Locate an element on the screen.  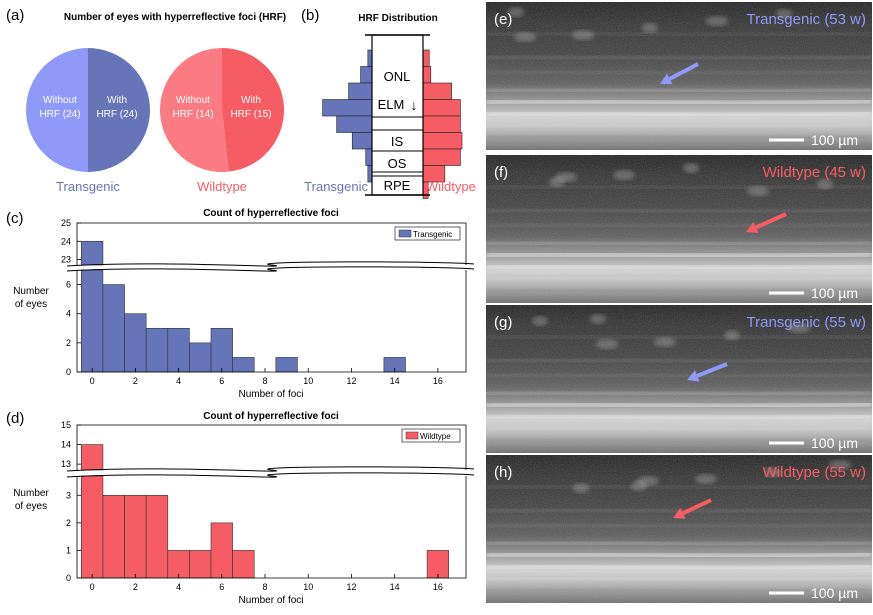
y-tick-label-upper: 13 is located at coordinates (66, 464).